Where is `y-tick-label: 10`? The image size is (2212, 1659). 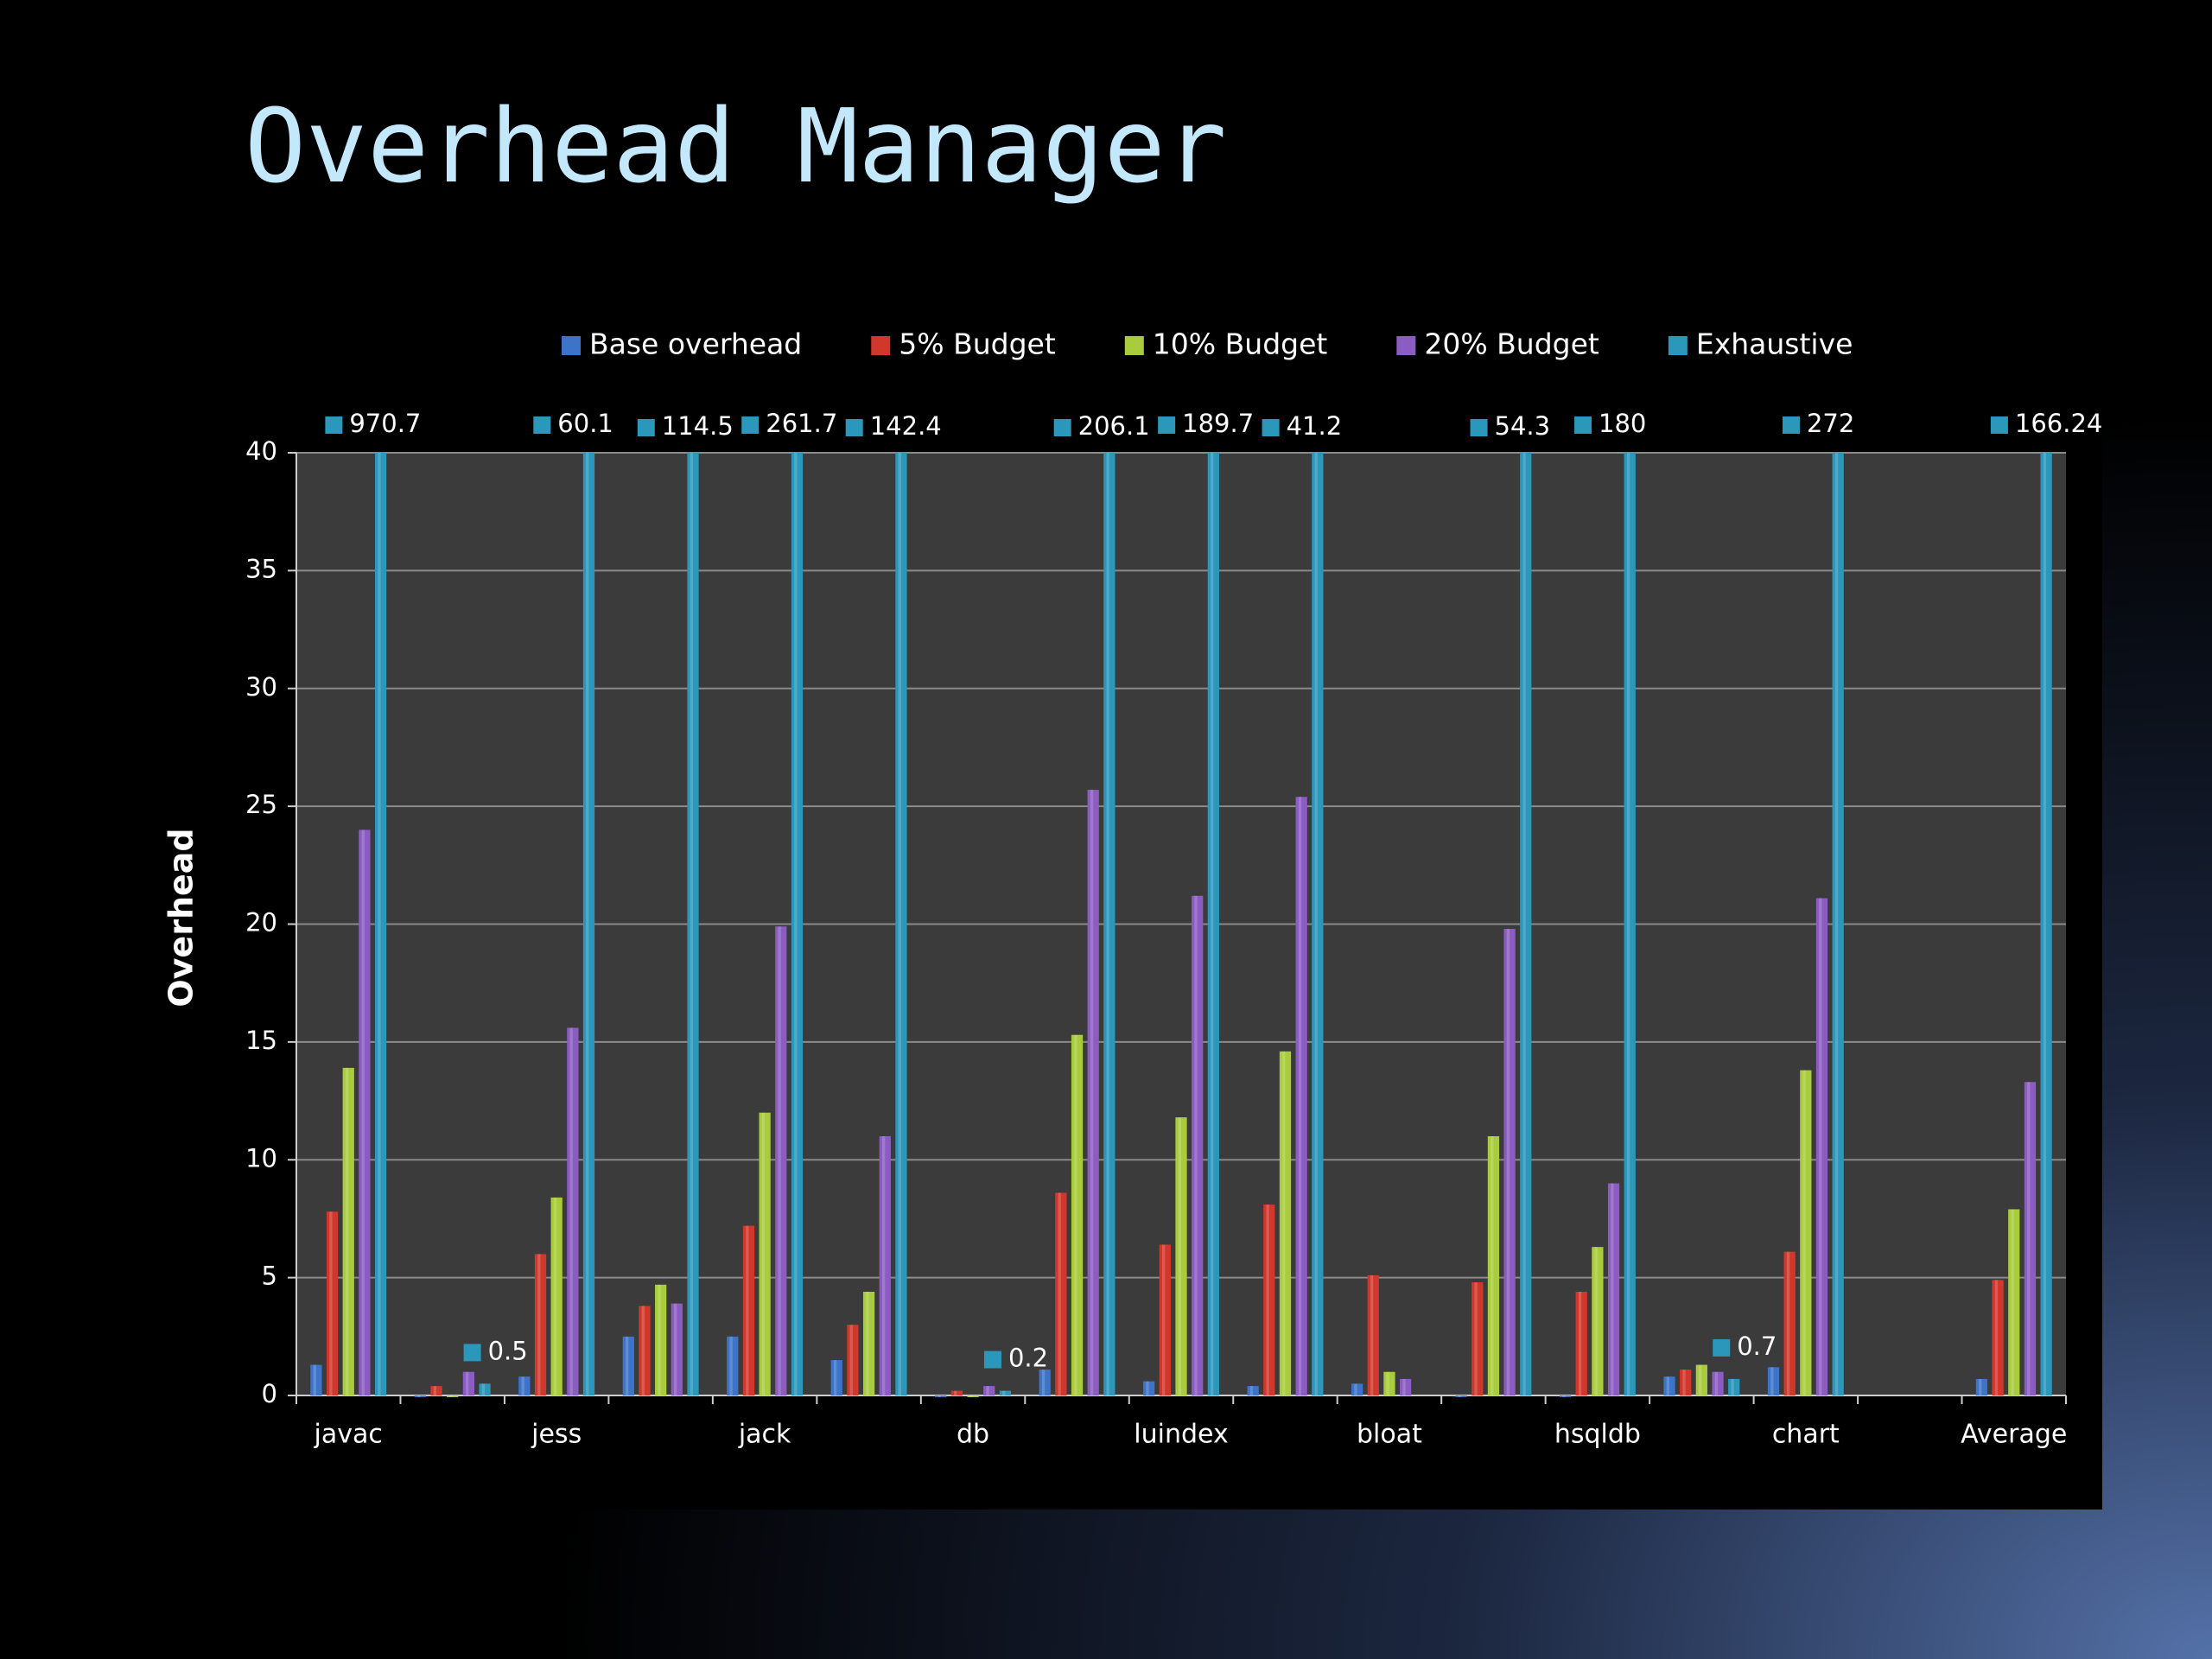
y-tick-label: 10 is located at coordinates (261, 1158).